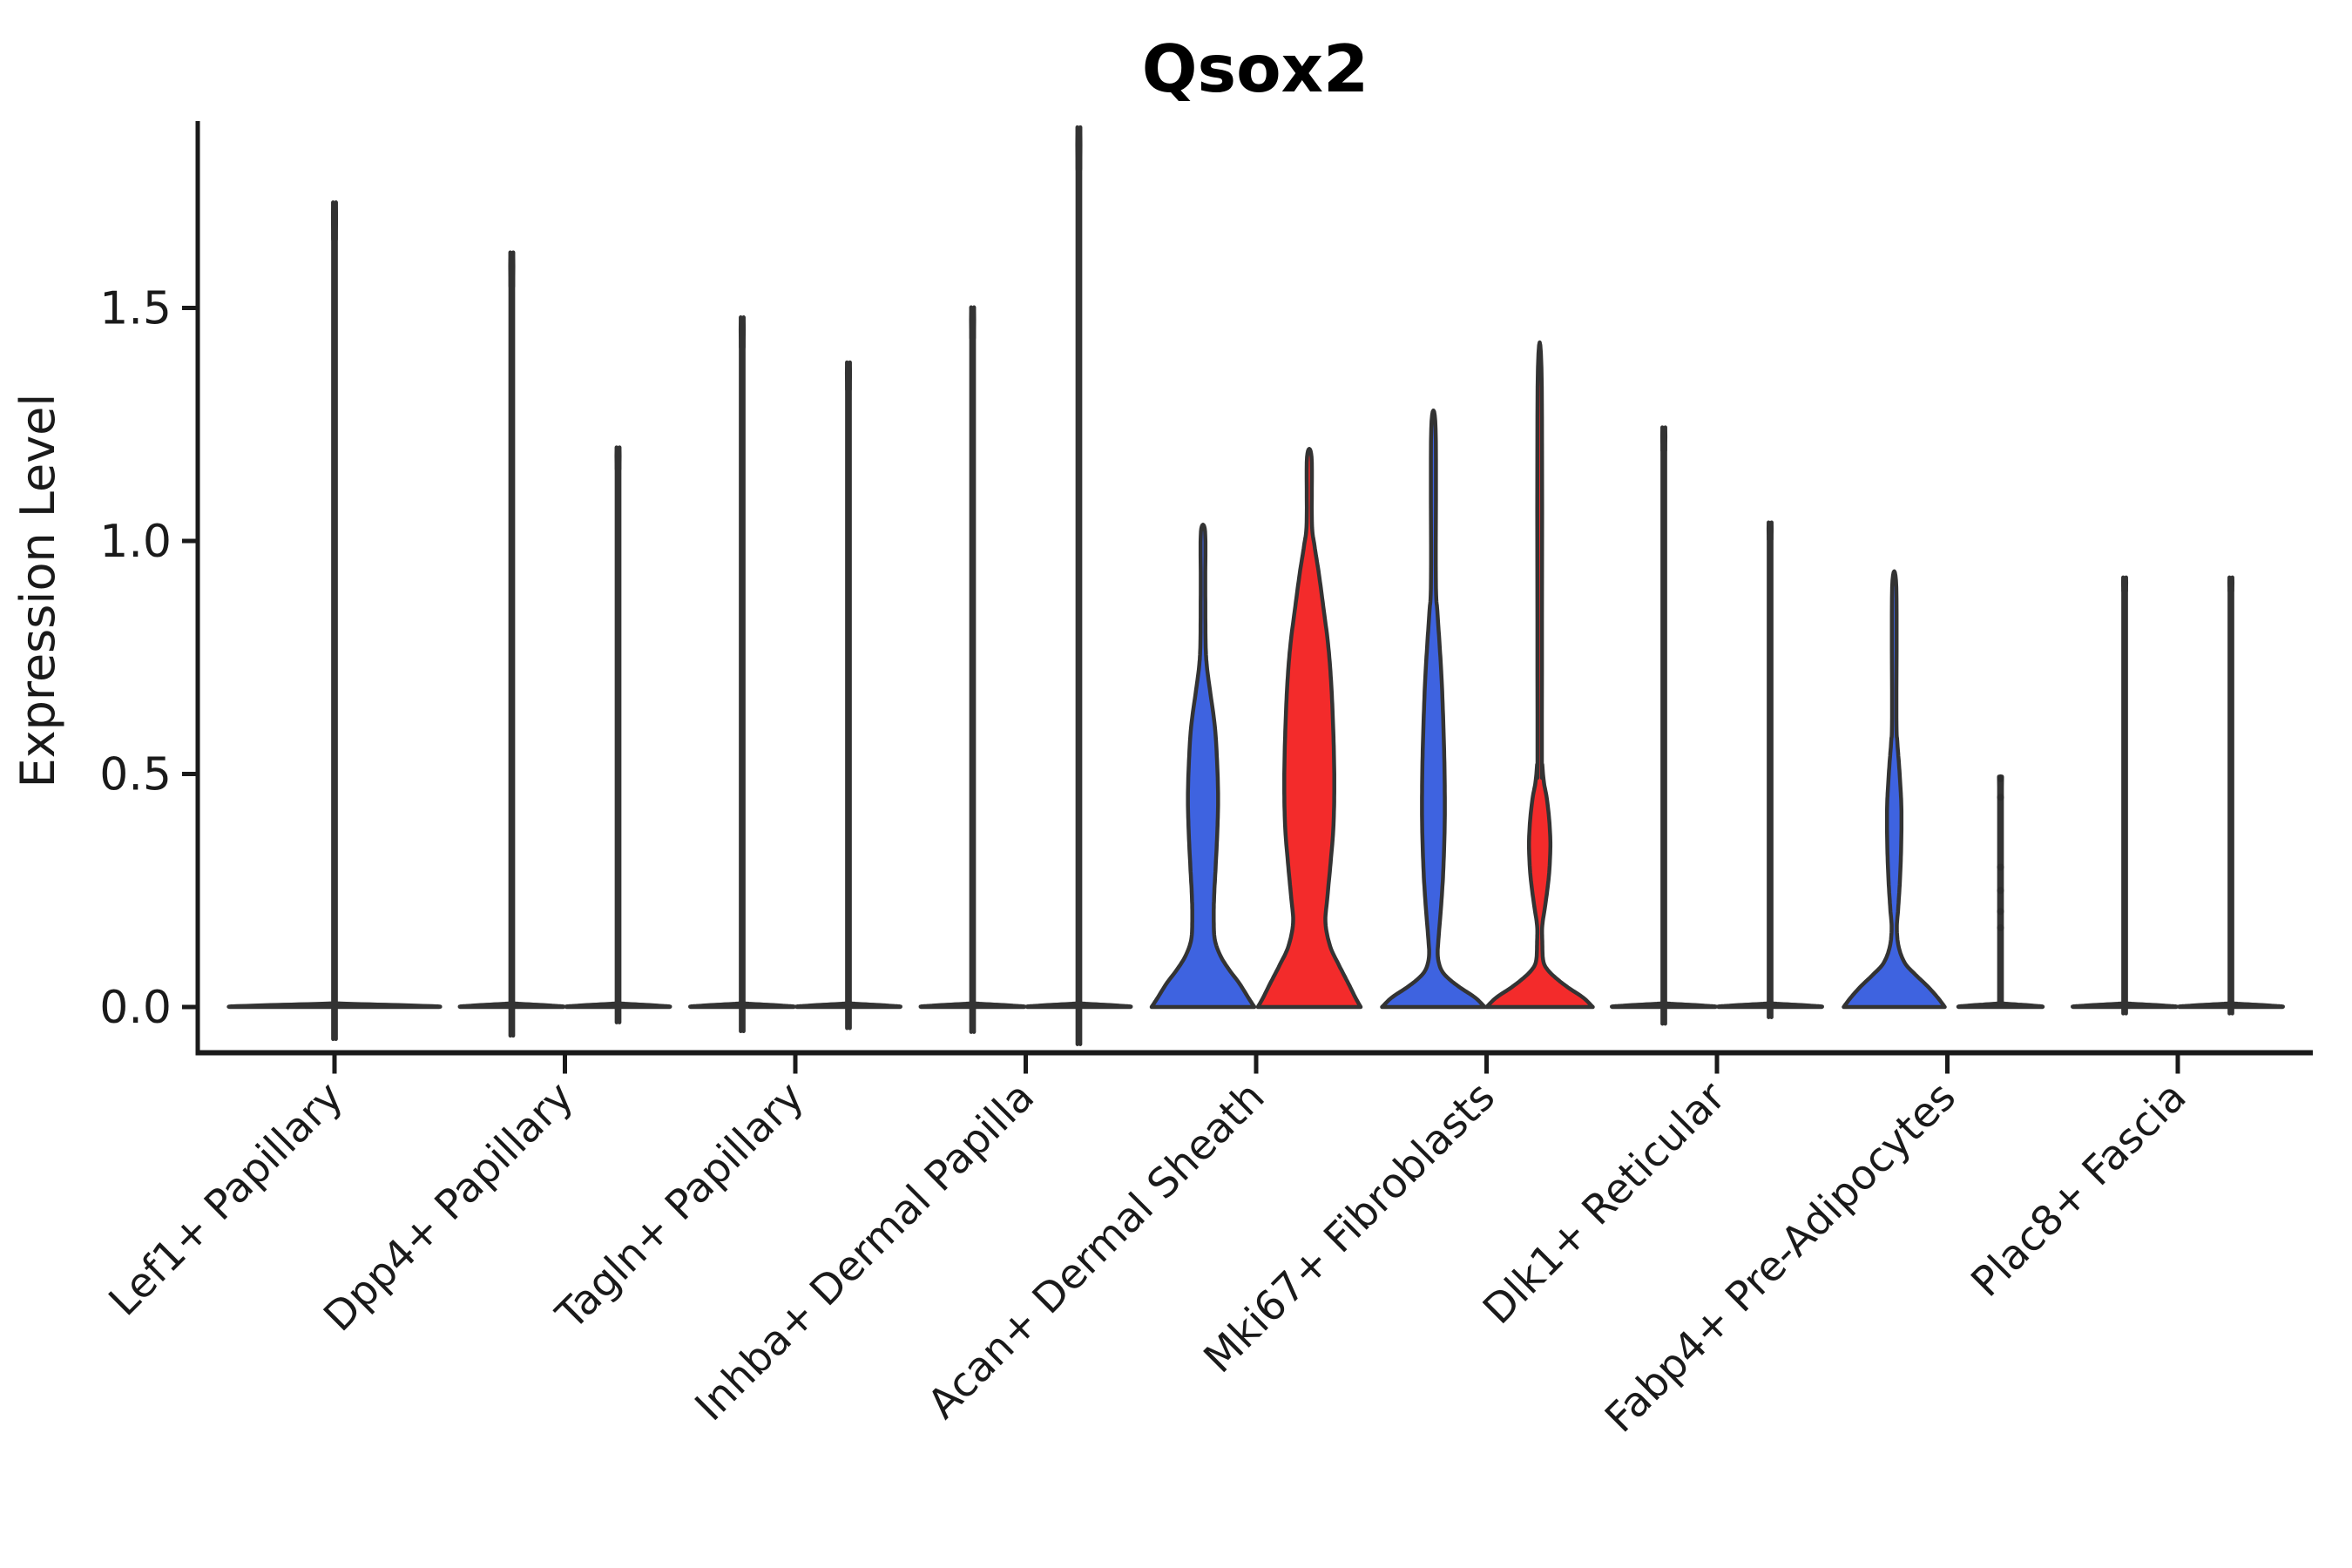 The height and width of the screenshot is (1568, 2352). What do you see at coordinates (1203, 766) in the screenshot?
I see `violin-acan-left` at bounding box center [1203, 766].